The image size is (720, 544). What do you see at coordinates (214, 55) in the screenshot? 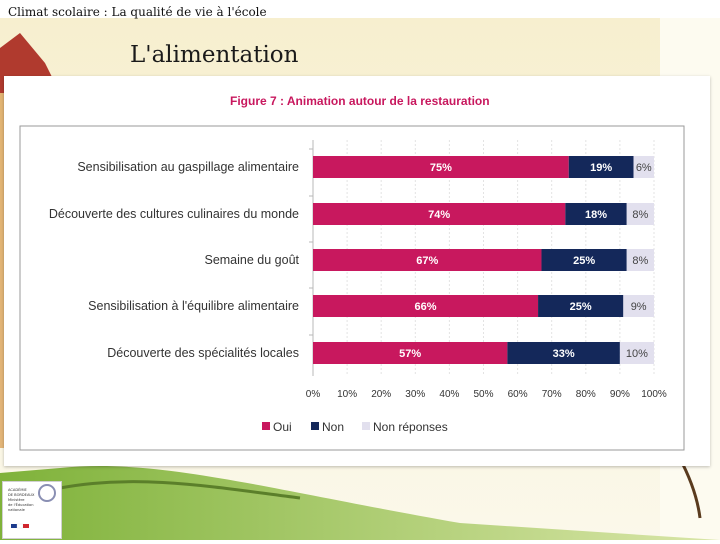
I see `section-title: L'alimentation` at bounding box center [214, 55].